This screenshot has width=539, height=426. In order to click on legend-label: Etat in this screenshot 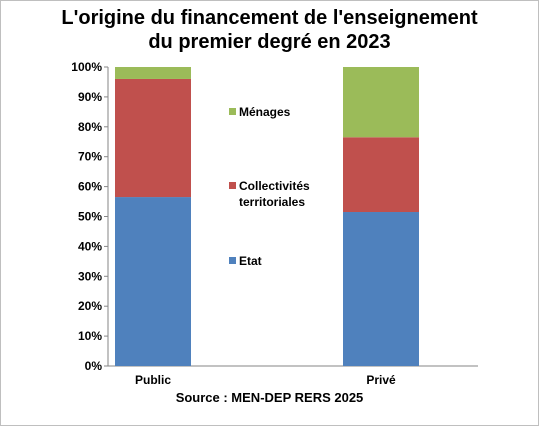, I will do `click(250, 261)`.